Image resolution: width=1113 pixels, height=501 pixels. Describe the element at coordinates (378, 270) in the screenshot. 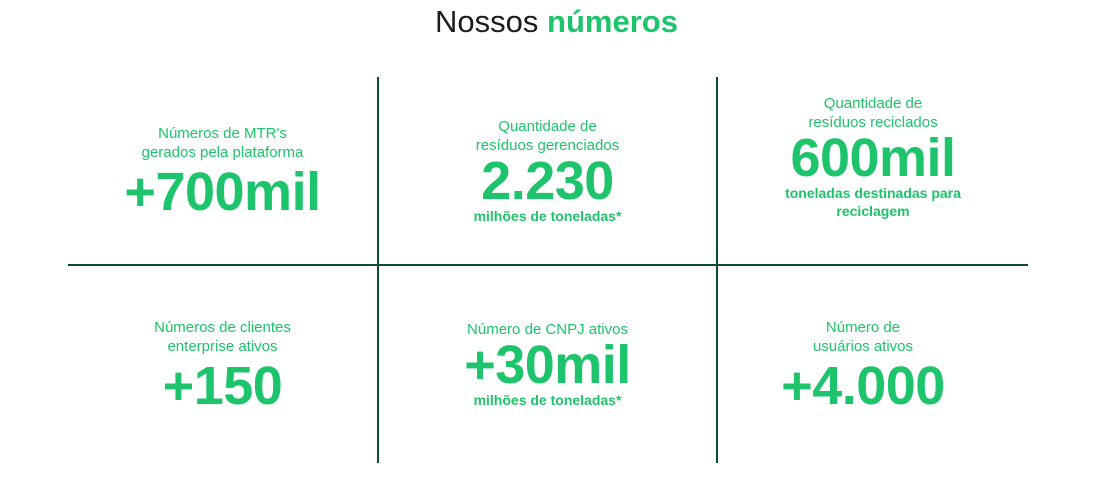

I see `divider-vertical-left` at that location.